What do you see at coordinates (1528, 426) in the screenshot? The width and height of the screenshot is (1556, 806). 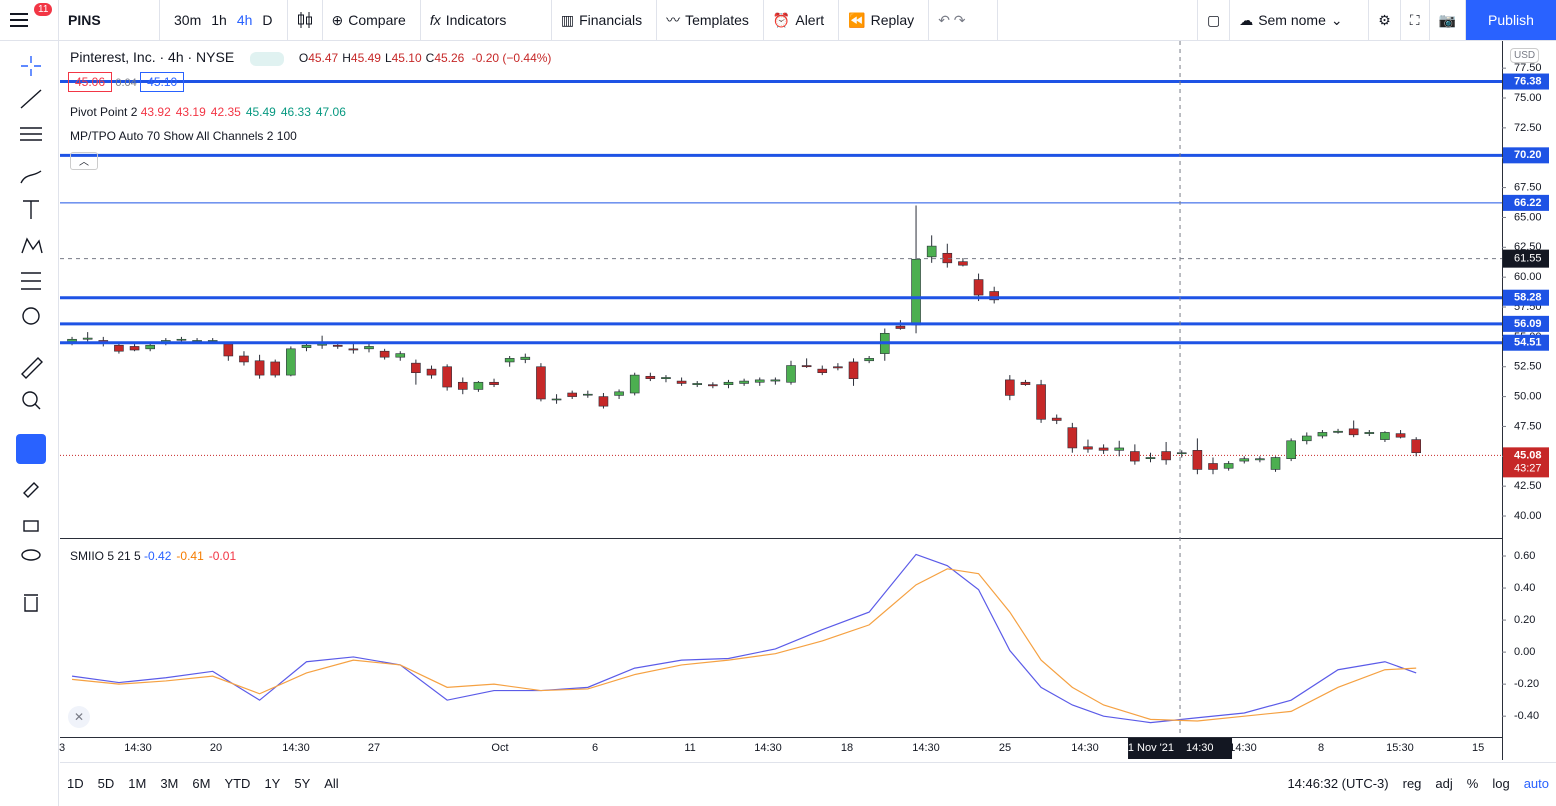 I see `y-tick-label: 47.50` at bounding box center [1528, 426].